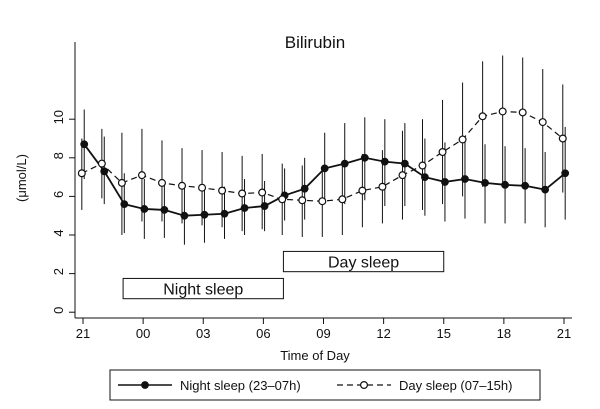 Image resolution: width=600 pixels, height=409 pixels. I want to click on y-tick-label: 10, so click(58, 117).